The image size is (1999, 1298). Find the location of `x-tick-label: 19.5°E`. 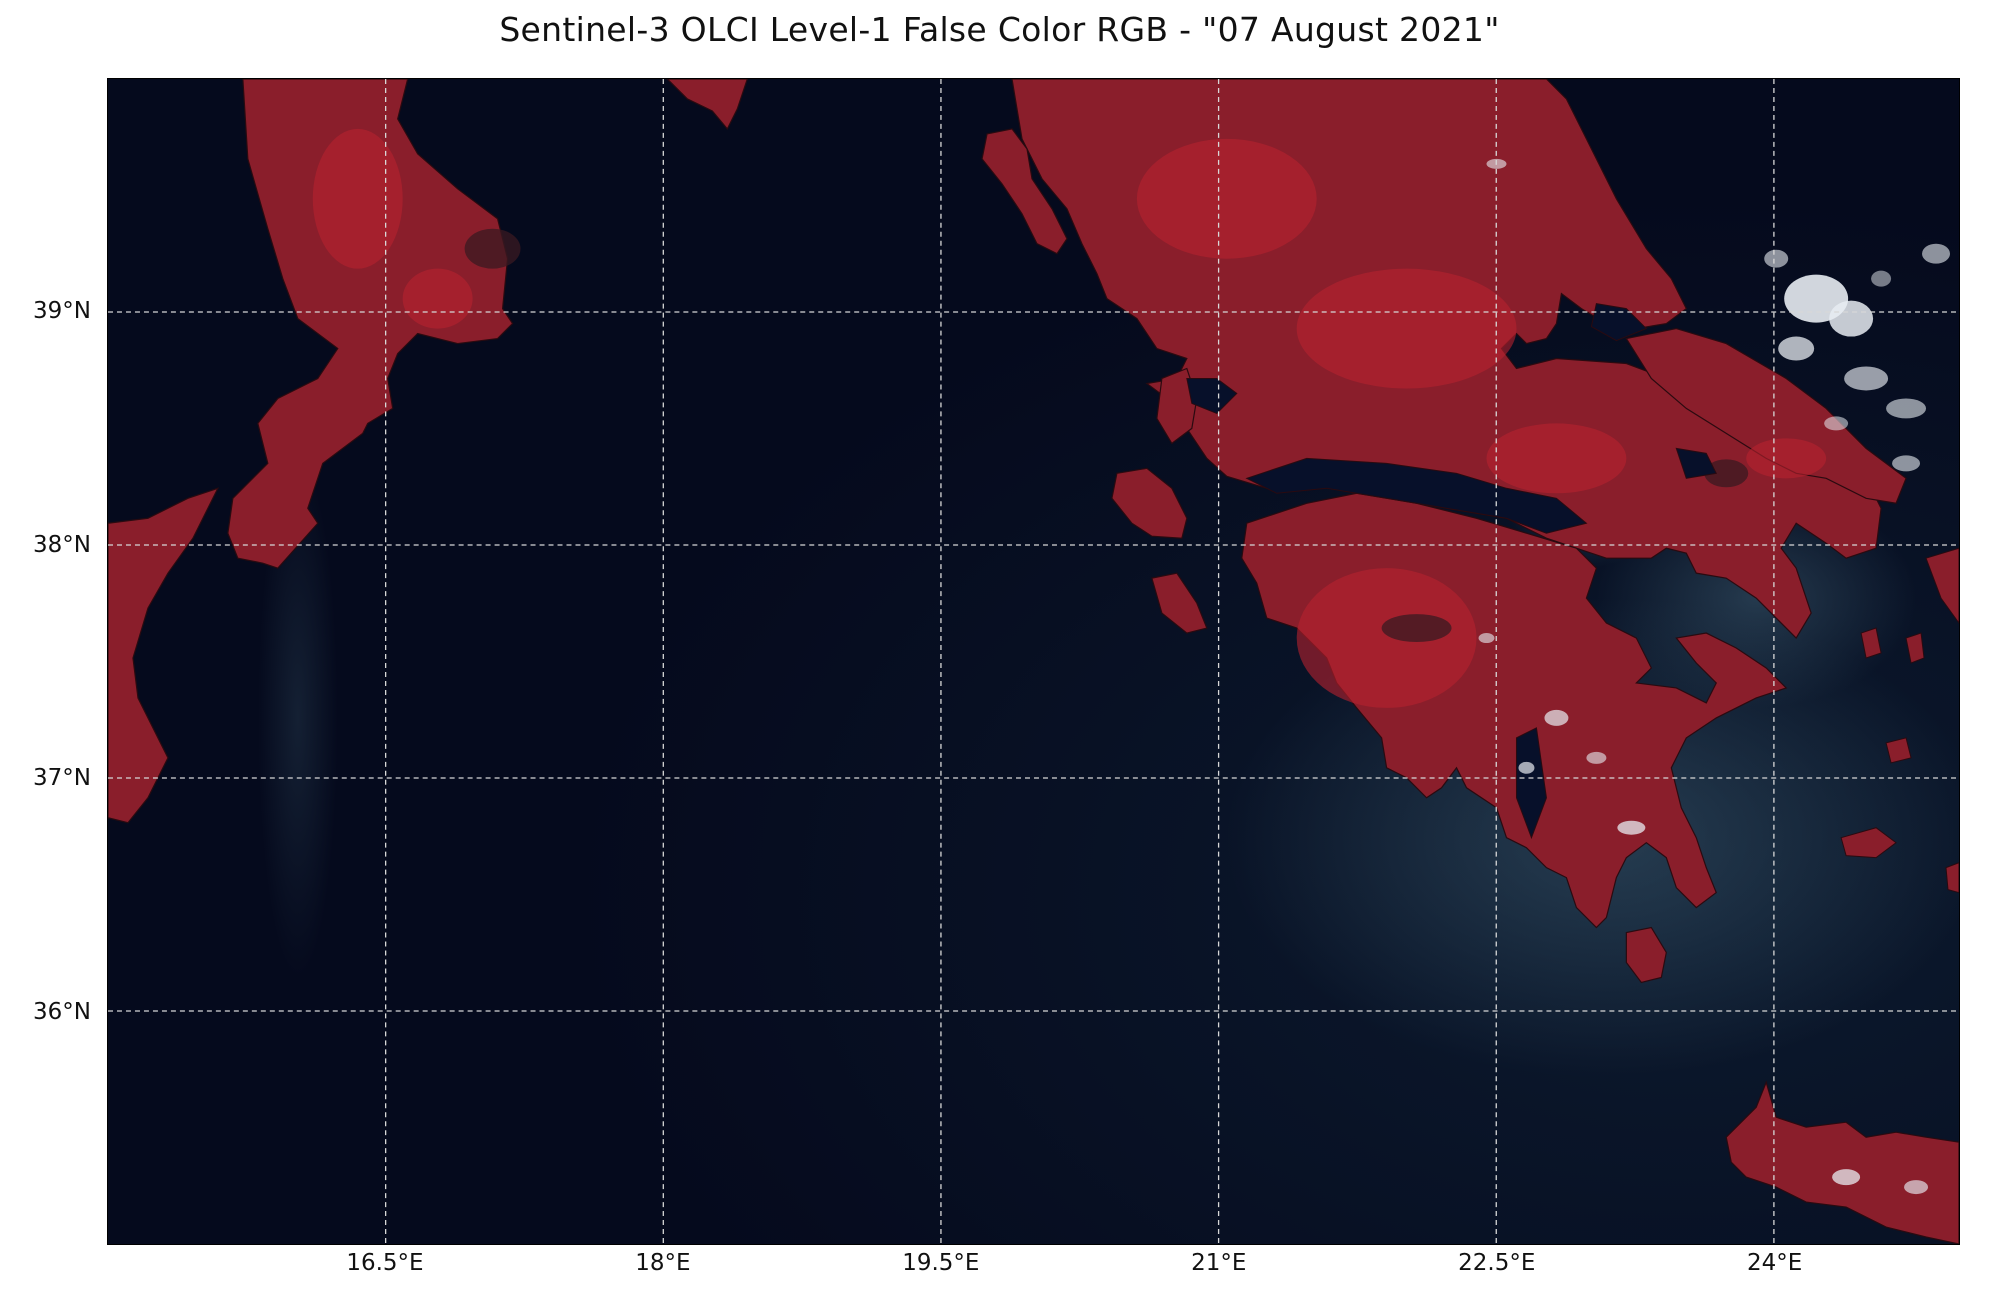

x-tick-label: 19.5°E is located at coordinates (941, 1263).